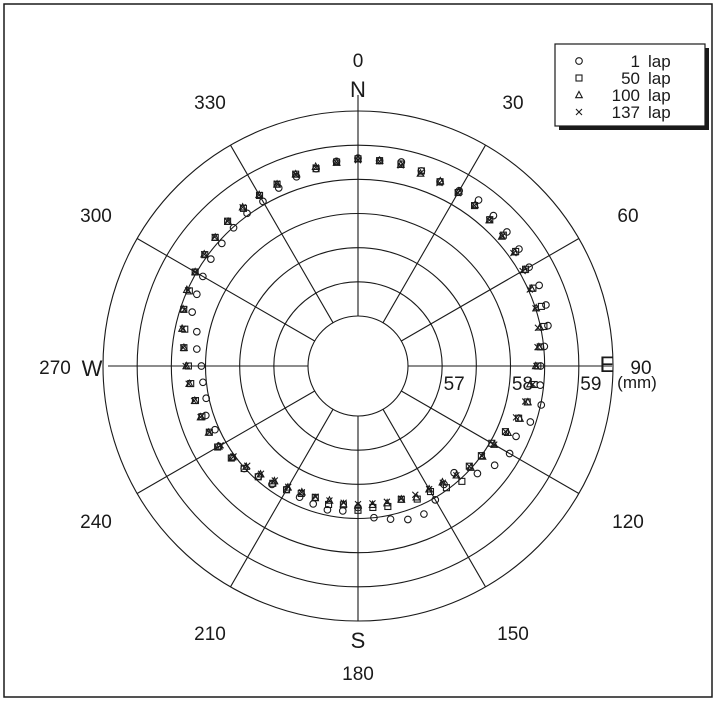 This screenshot has width=716, height=701. What do you see at coordinates (96, 216) in the screenshot?
I see `angle-tick-label: 300` at bounding box center [96, 216].